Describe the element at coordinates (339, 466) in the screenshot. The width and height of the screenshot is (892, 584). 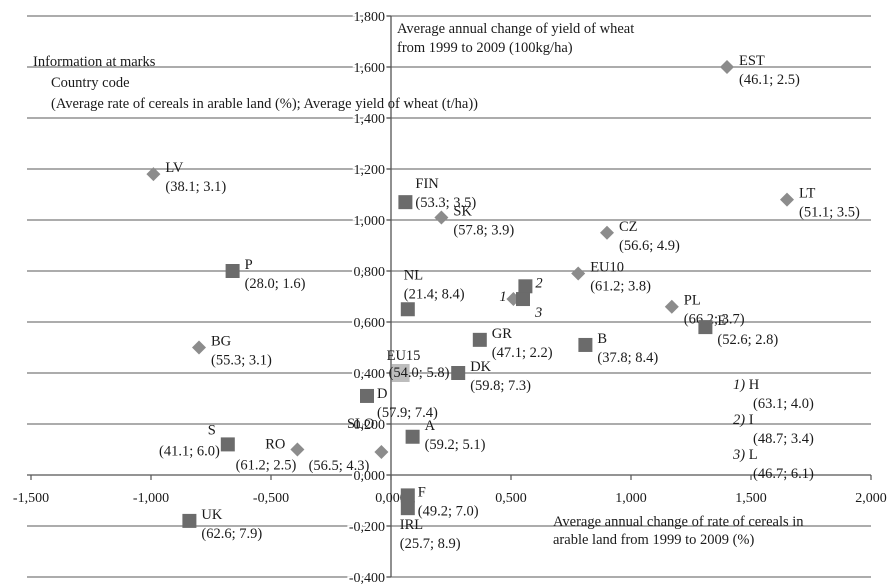
I see `point-info: (56.5; 4.3)` at that location.